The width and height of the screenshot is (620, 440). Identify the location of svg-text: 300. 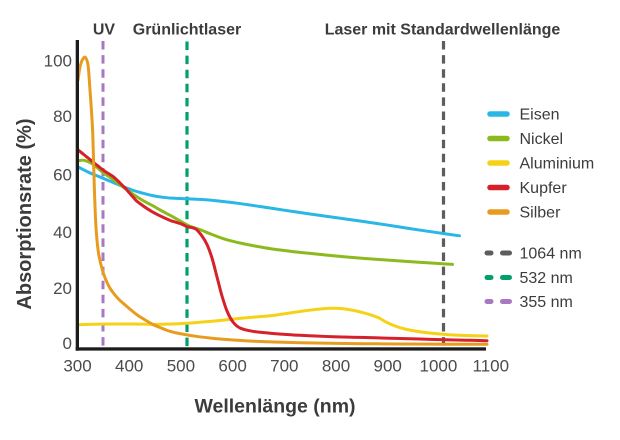
(77, 366).